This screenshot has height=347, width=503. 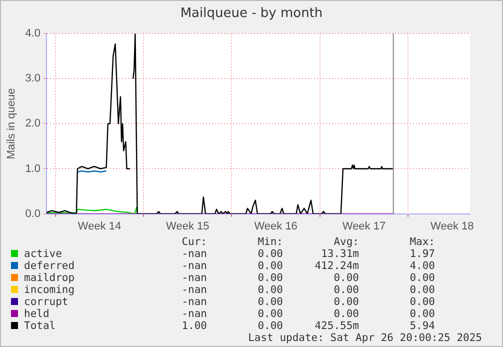 I want to click on x-tick-label: Week 17, so click(x=364, y=226).